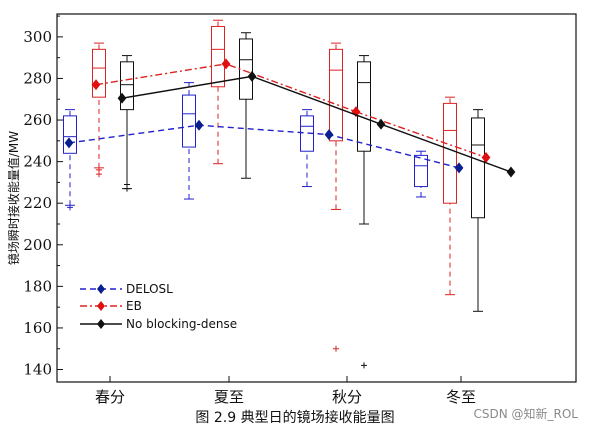 This screenshot has height=430, width=592. Describe the element at coordinates (37, 78) in the screenshot. I see `y-tick-label: 280` at that location.